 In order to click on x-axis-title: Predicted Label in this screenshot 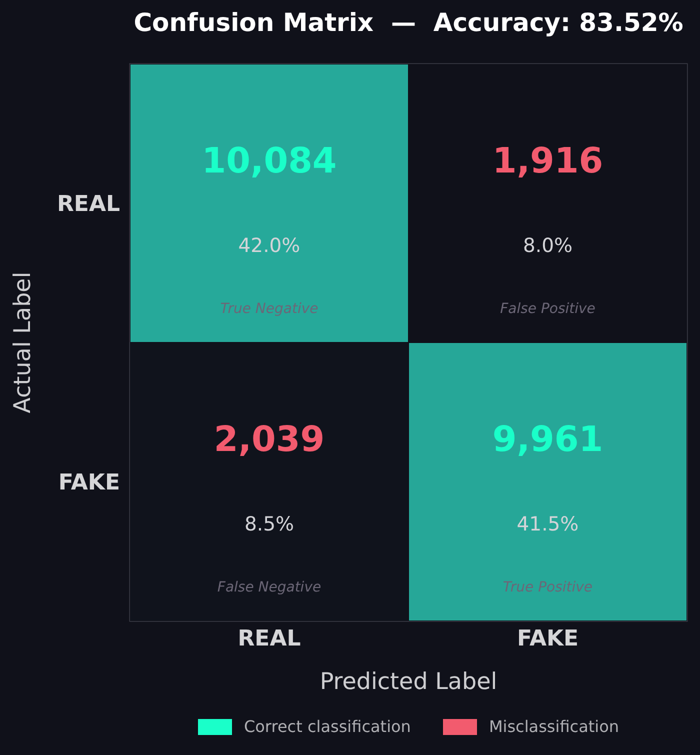, I will do `click(409, 682)`.